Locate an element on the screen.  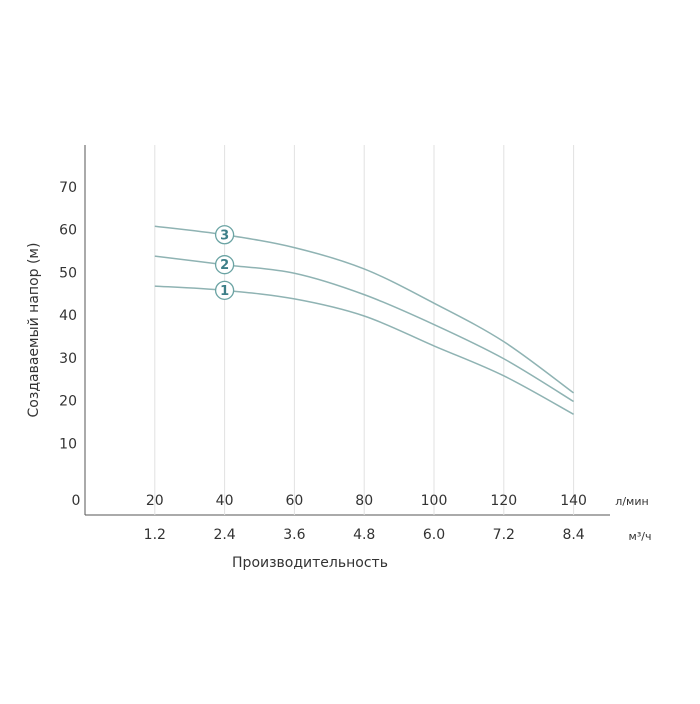
x2-tick-label: 7.2 is located at coordinates (504, 535).